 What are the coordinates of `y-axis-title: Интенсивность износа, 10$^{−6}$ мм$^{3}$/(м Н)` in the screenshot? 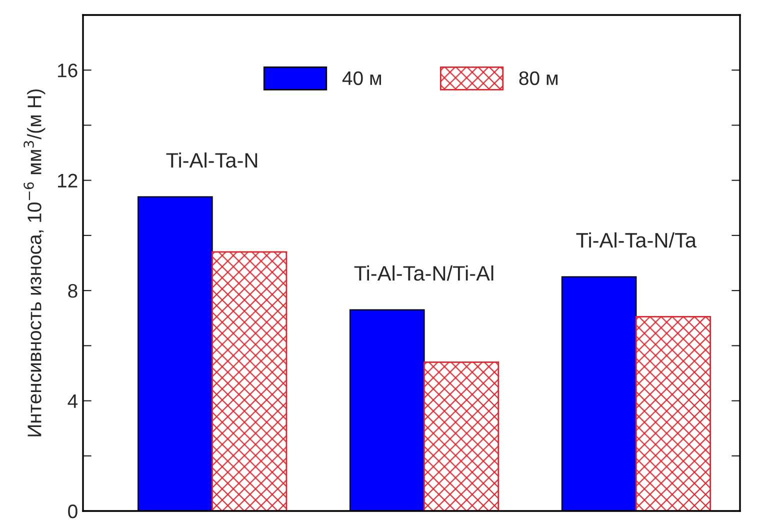 It's located at (35, 262).